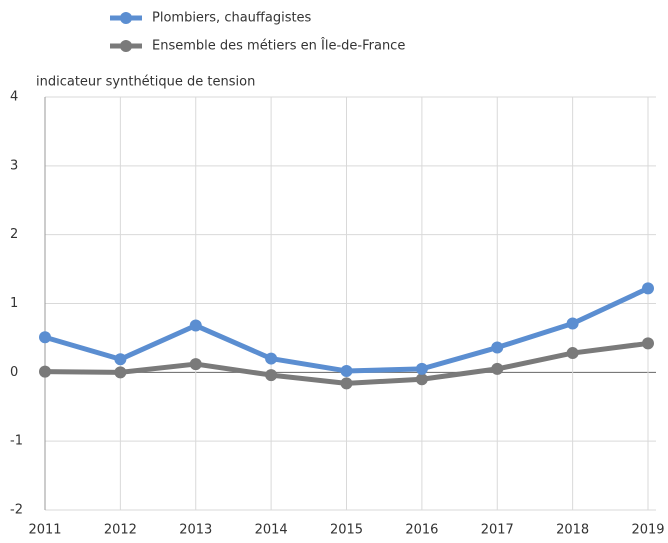 The image size is (668, 543). What do you see at coordinates (14, 372) in the screenshot?
I see `y-tick-label: 0` at bounding box center [14, 372].